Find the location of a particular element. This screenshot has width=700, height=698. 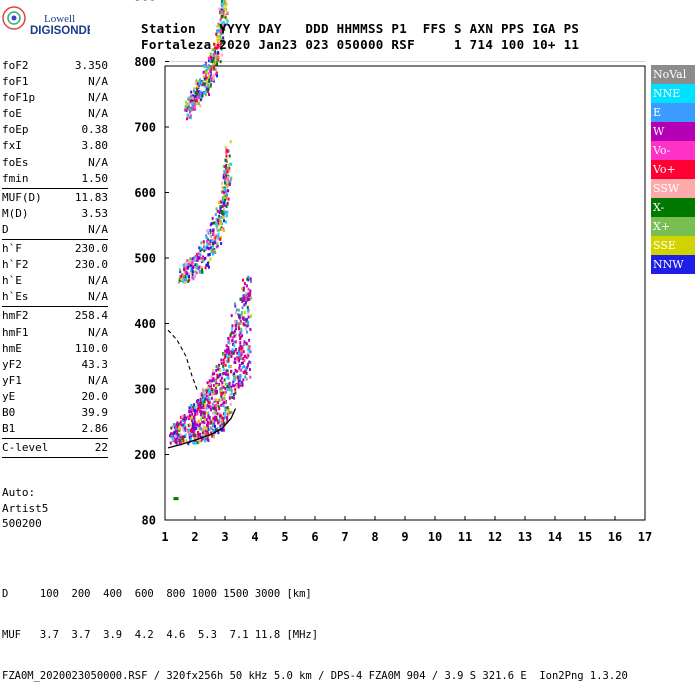

param-row: yF1 N/A is located at coordinates (55, 381).